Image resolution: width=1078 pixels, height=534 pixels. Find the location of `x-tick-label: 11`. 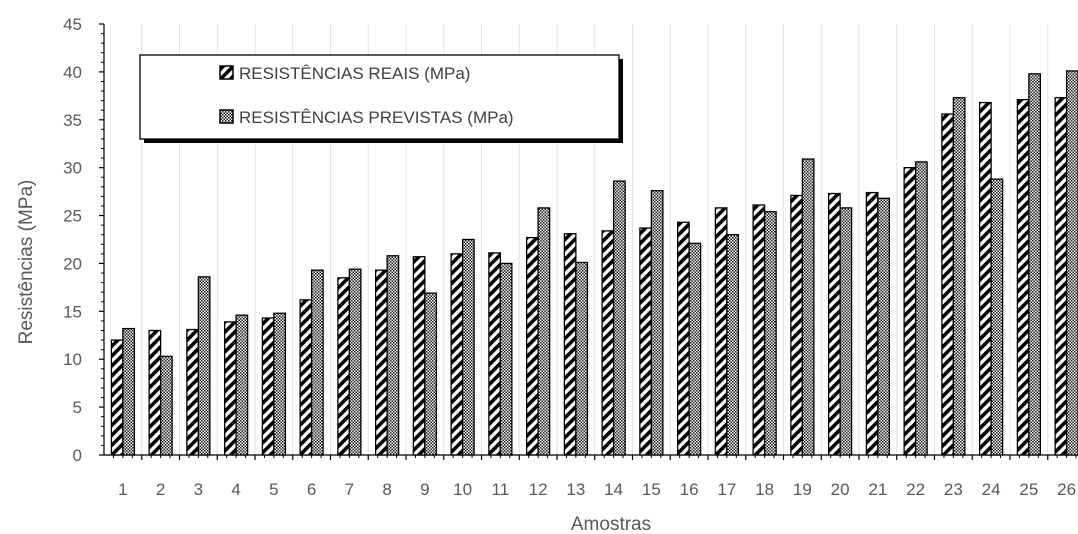

x-tick-label: 11 is located at coordinates (501, 489).